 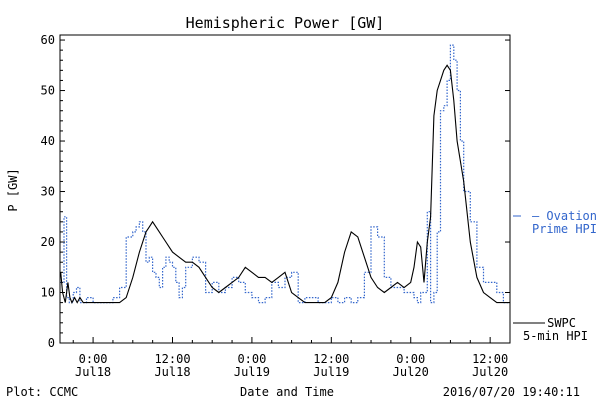 What do you see at coordinates (48, 40) in the screenshot?
I see `y-tick-label: 60` at bounding box center [48, 40].